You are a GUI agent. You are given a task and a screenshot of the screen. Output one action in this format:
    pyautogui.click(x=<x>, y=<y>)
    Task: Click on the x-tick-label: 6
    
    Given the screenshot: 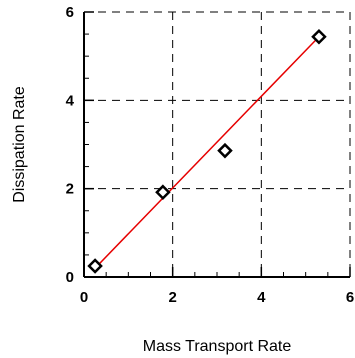 What is the action you would take?
    pyautogui.click(x=350, y=297)
    